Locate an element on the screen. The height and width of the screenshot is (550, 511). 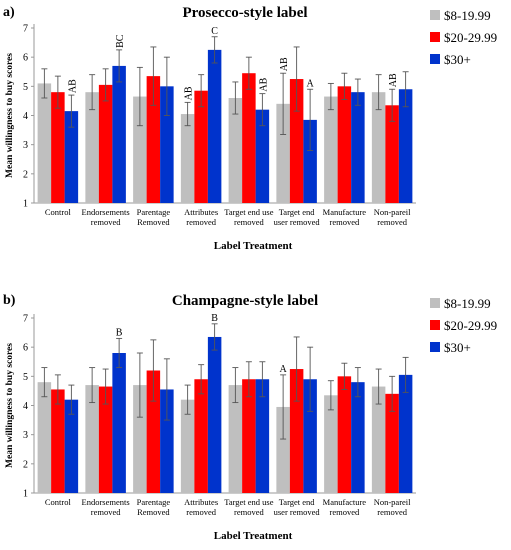
y-tick-label: 3 is located at coordinates (25, 435).